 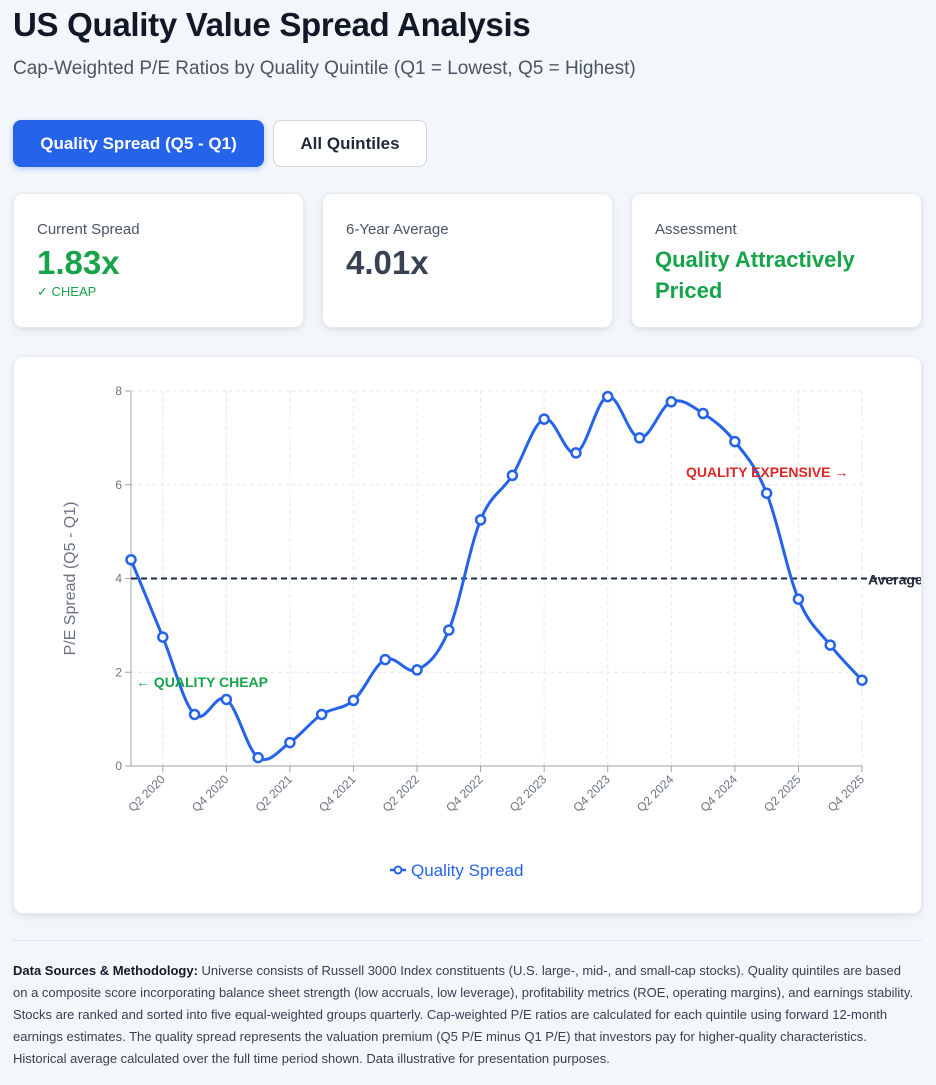 What do you see at coordinates (398, 870) in the screenshot?
I see `legend-point-marker` at bounding box center [398, 870].